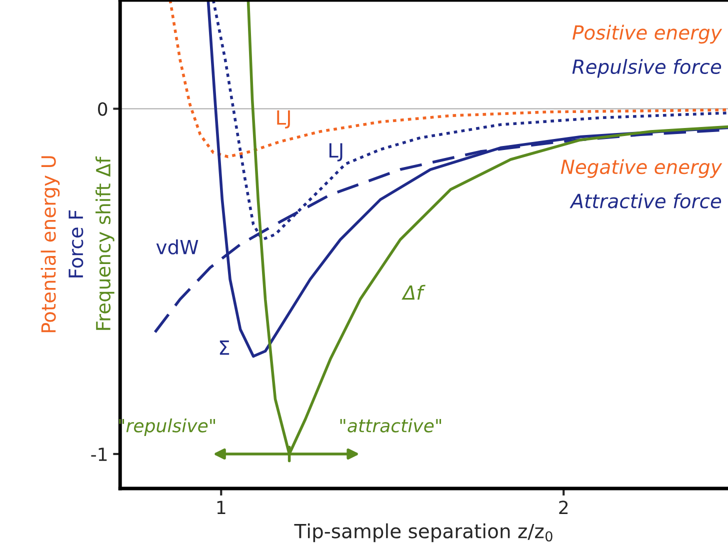 The image size is (728, 552). What do you see at coordinates (221, 507) in the screenshot?
I see `x-tick-label: 1` at bounding box center [221, 507].